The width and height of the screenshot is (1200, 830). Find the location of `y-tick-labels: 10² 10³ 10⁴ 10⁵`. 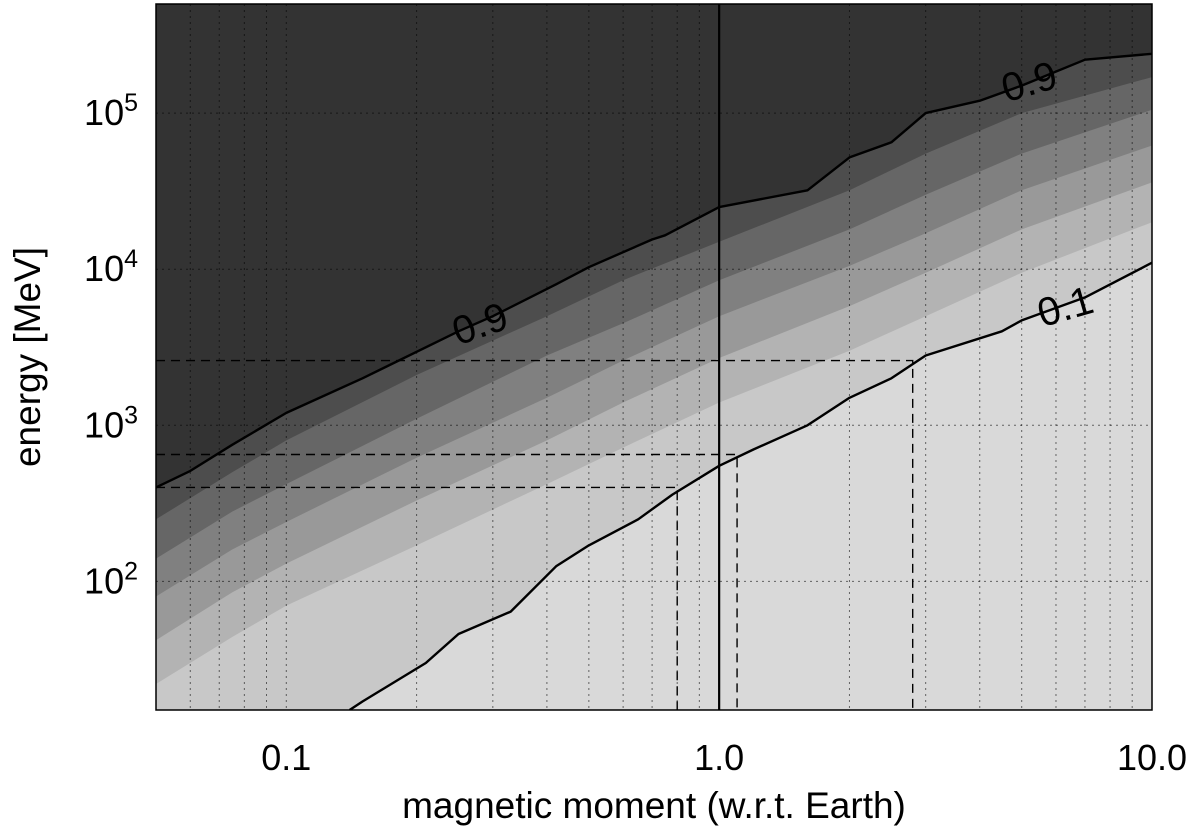

y-tick-labels: 10² 10³ 10⁴ 10⁵ is located at coordinates (111, 345).